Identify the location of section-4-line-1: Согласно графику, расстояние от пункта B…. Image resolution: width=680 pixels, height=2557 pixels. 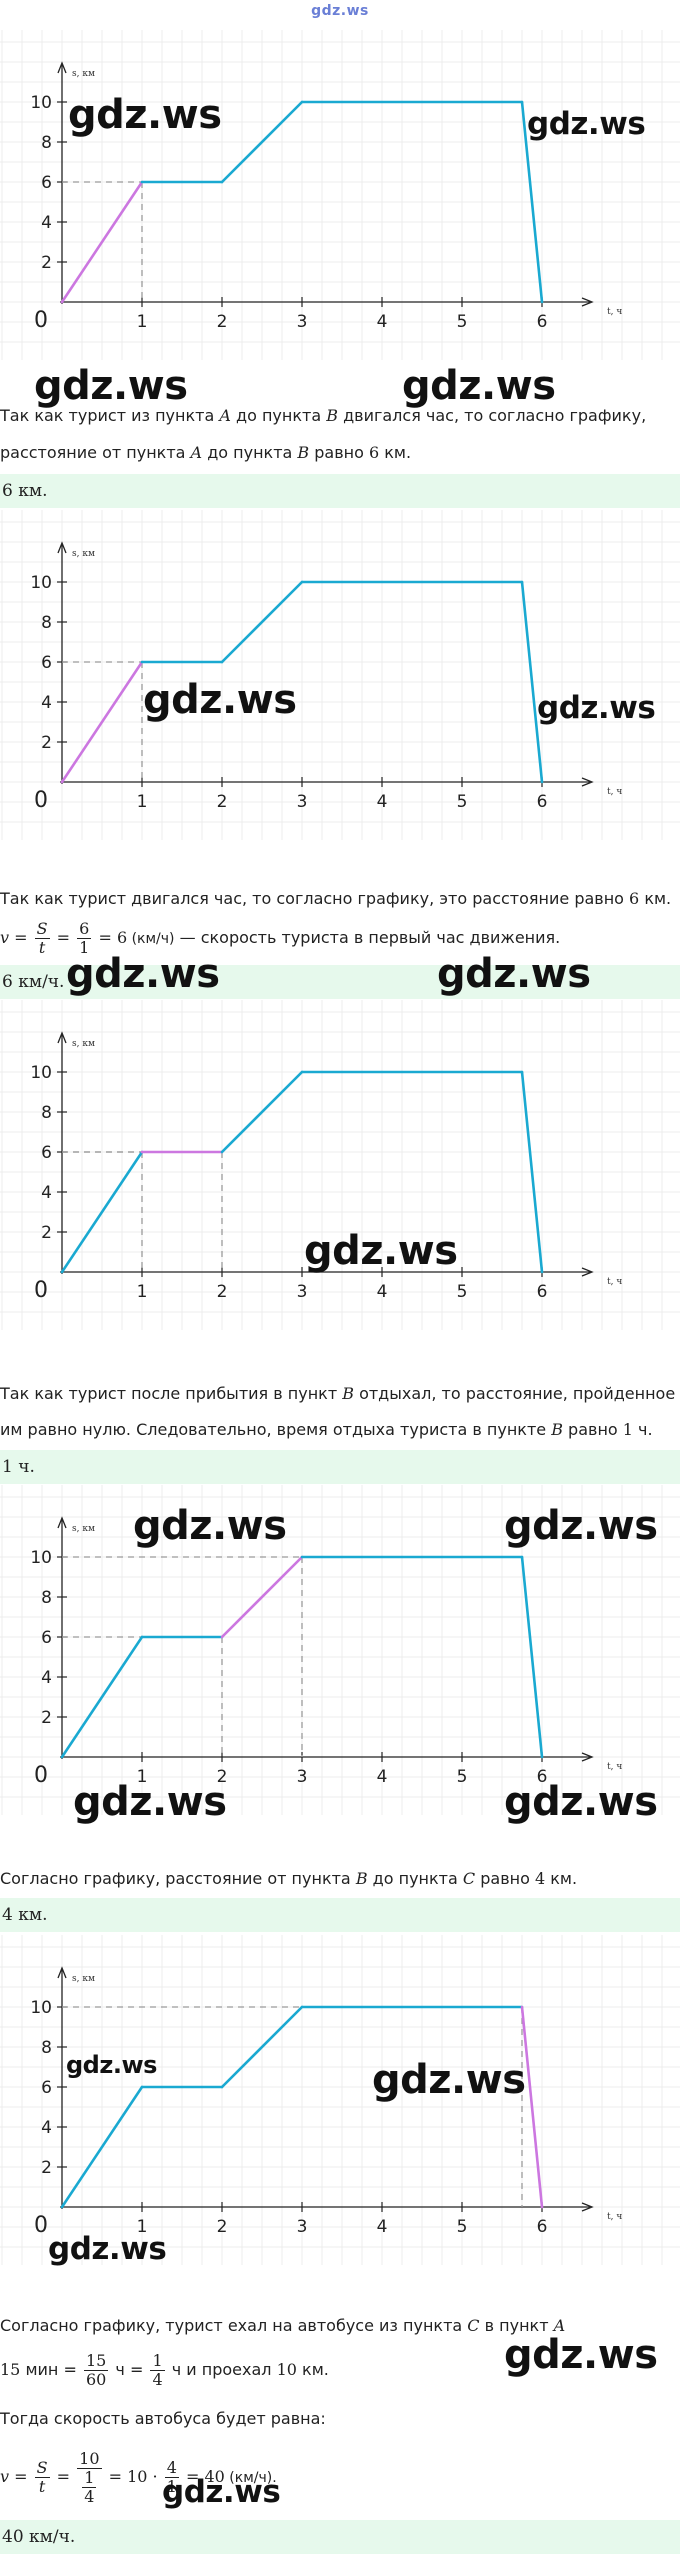
(289, 1878).